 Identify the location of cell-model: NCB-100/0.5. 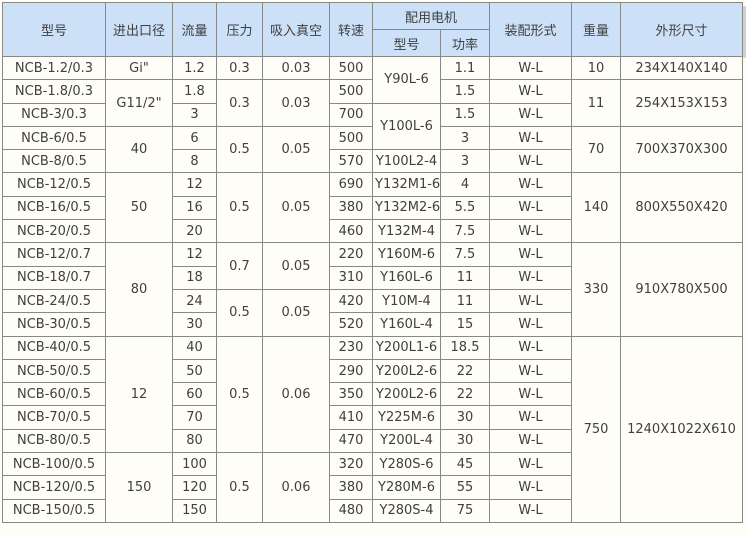
(54, 464).